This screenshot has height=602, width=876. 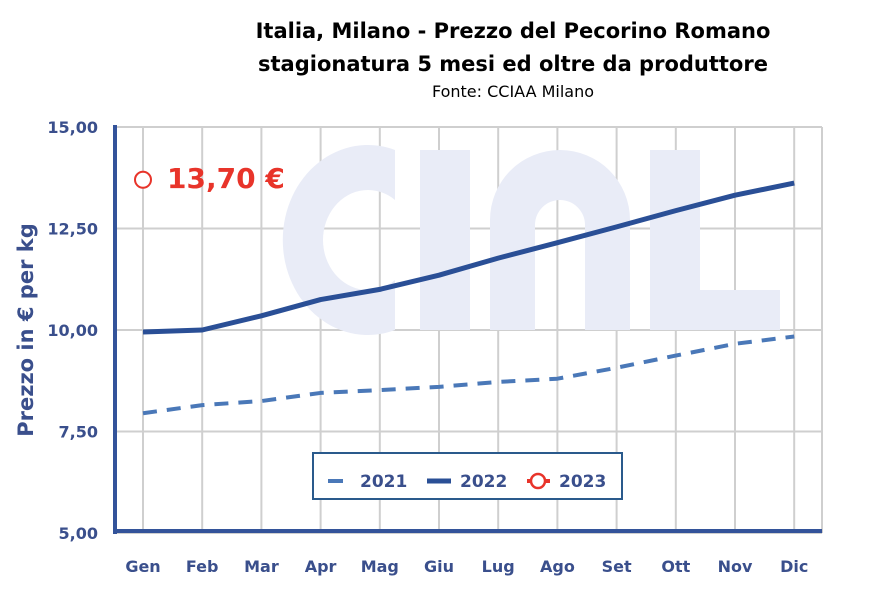 I want to click on legend-swatch-2023-marker, so click(x=538, y=481).